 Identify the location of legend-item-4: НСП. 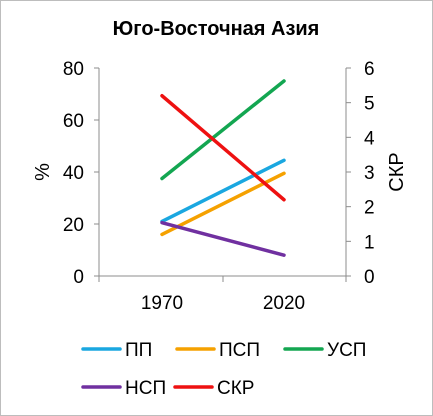
(123, 388).